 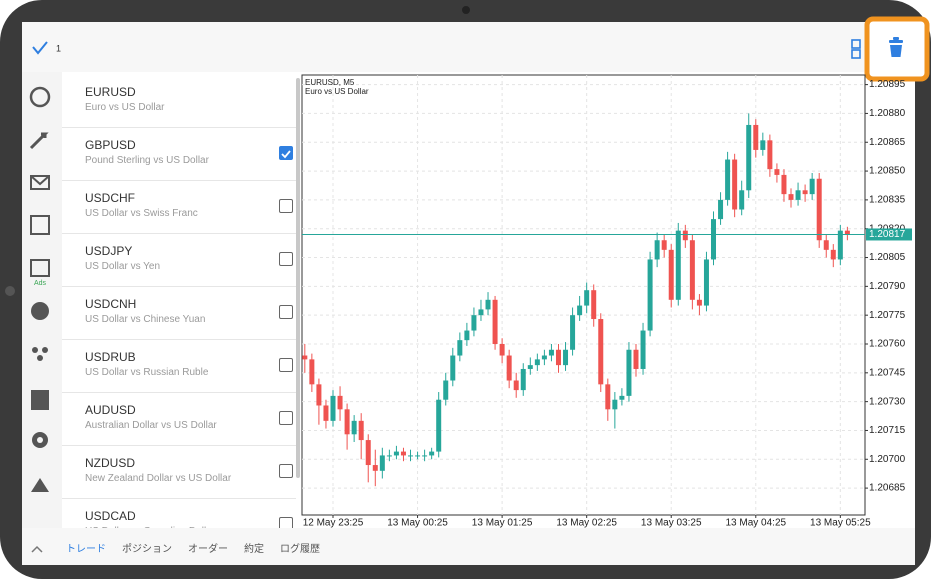 What do you see at coordinates (887, 200) in the screenshot?
I see `y-tick-label: 1.20835` at bounding box center [887, 200].